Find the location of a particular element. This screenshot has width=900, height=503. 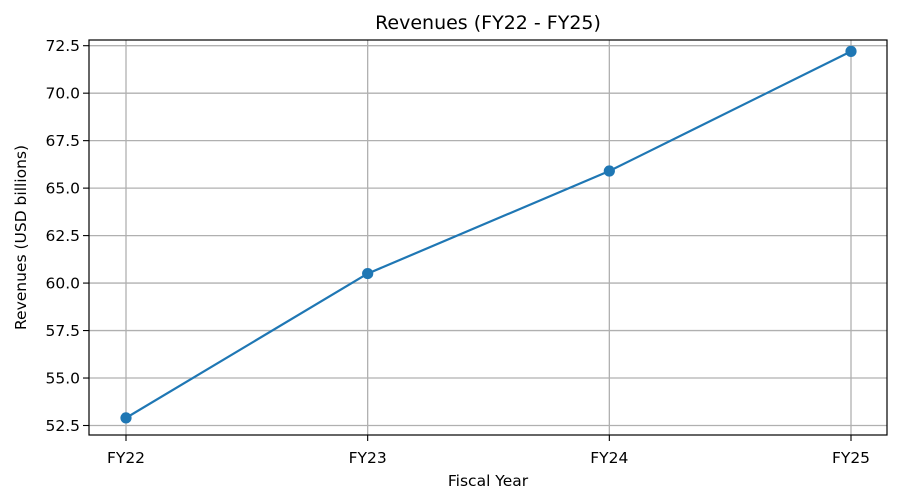

chart-title: Revenues (FY22 - FY25) is located at coordinates (488, 23).